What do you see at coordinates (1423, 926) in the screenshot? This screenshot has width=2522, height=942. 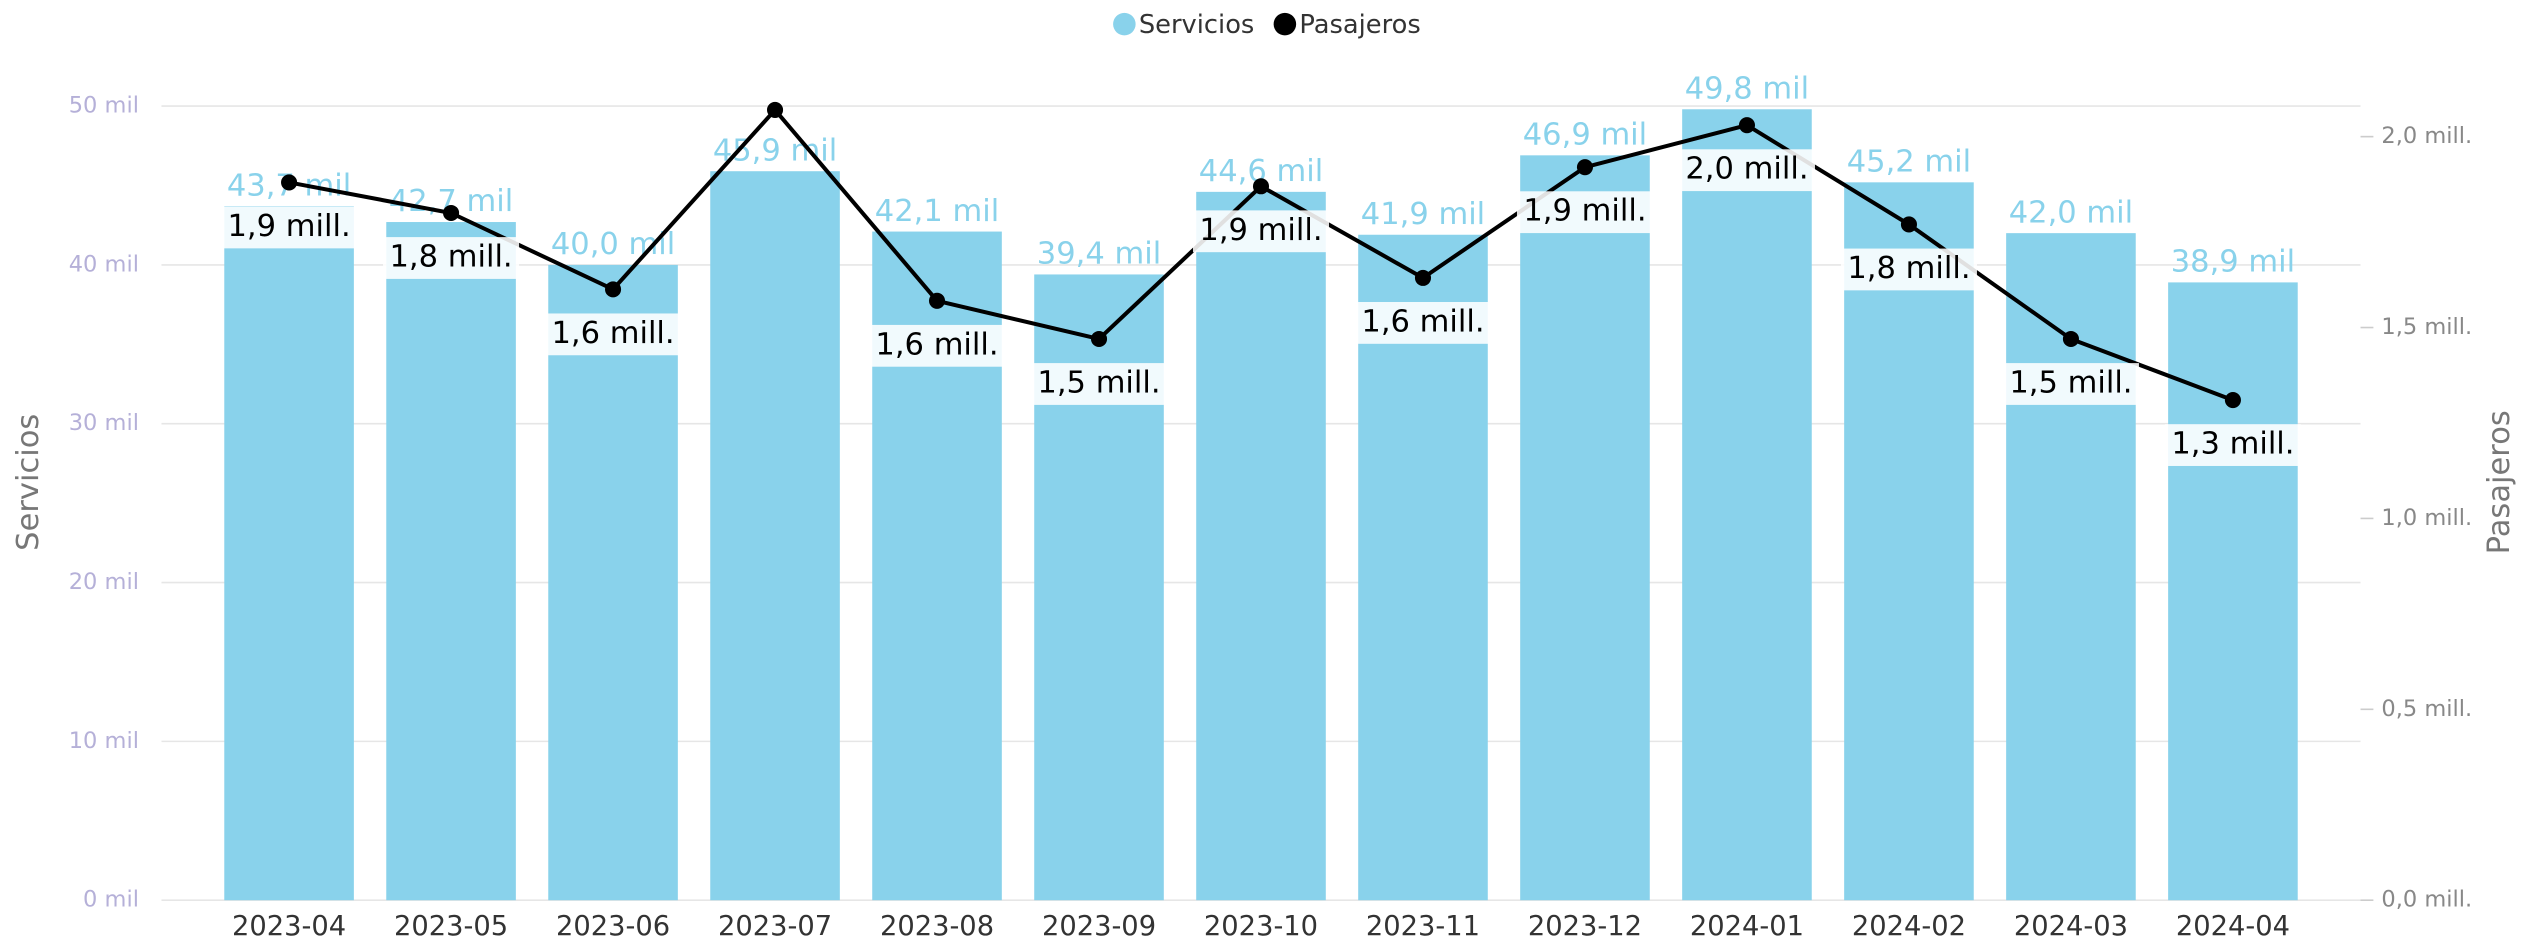 I see `x-tick-label: 2023-11` at bounding box center [1423, 926].